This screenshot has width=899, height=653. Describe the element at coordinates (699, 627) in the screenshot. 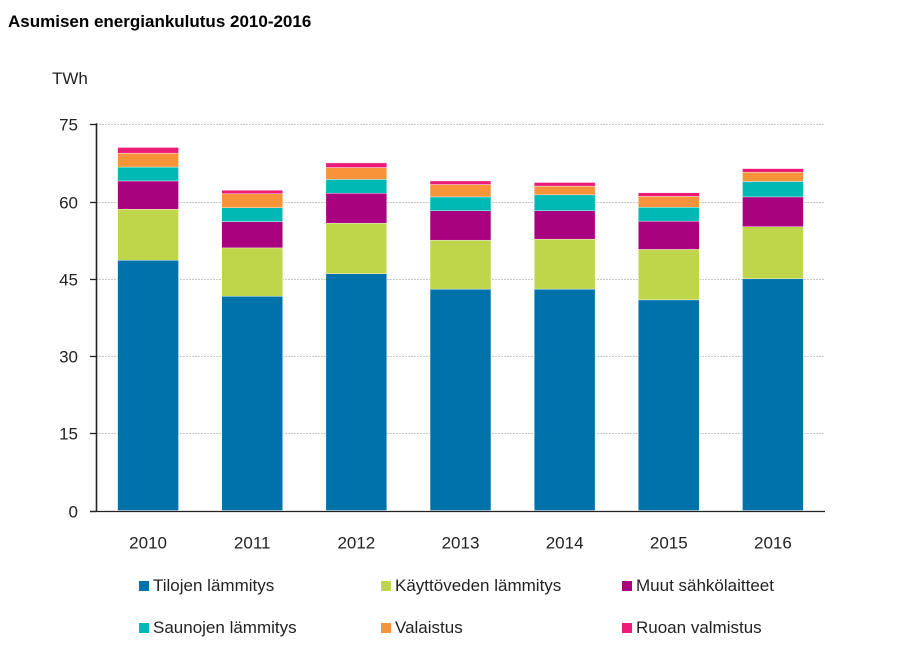

I see `legend-label: Ruoan valmistus` at that location.